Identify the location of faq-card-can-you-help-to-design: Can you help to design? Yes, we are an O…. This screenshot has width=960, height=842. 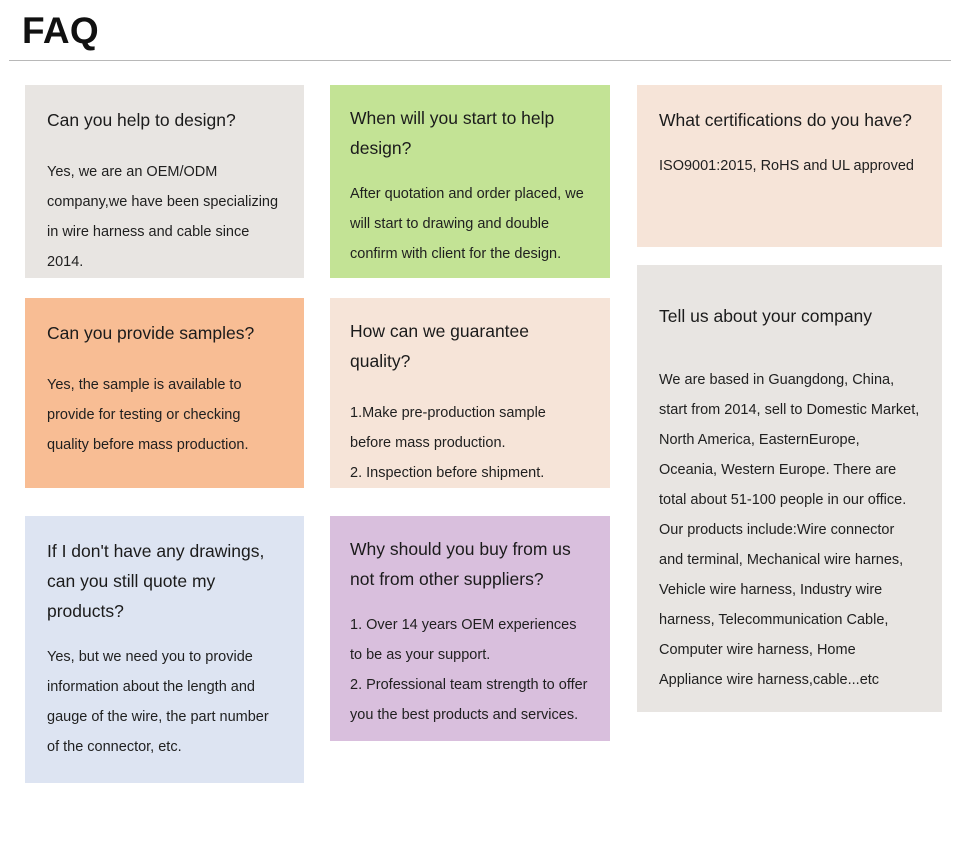
(164, 181).